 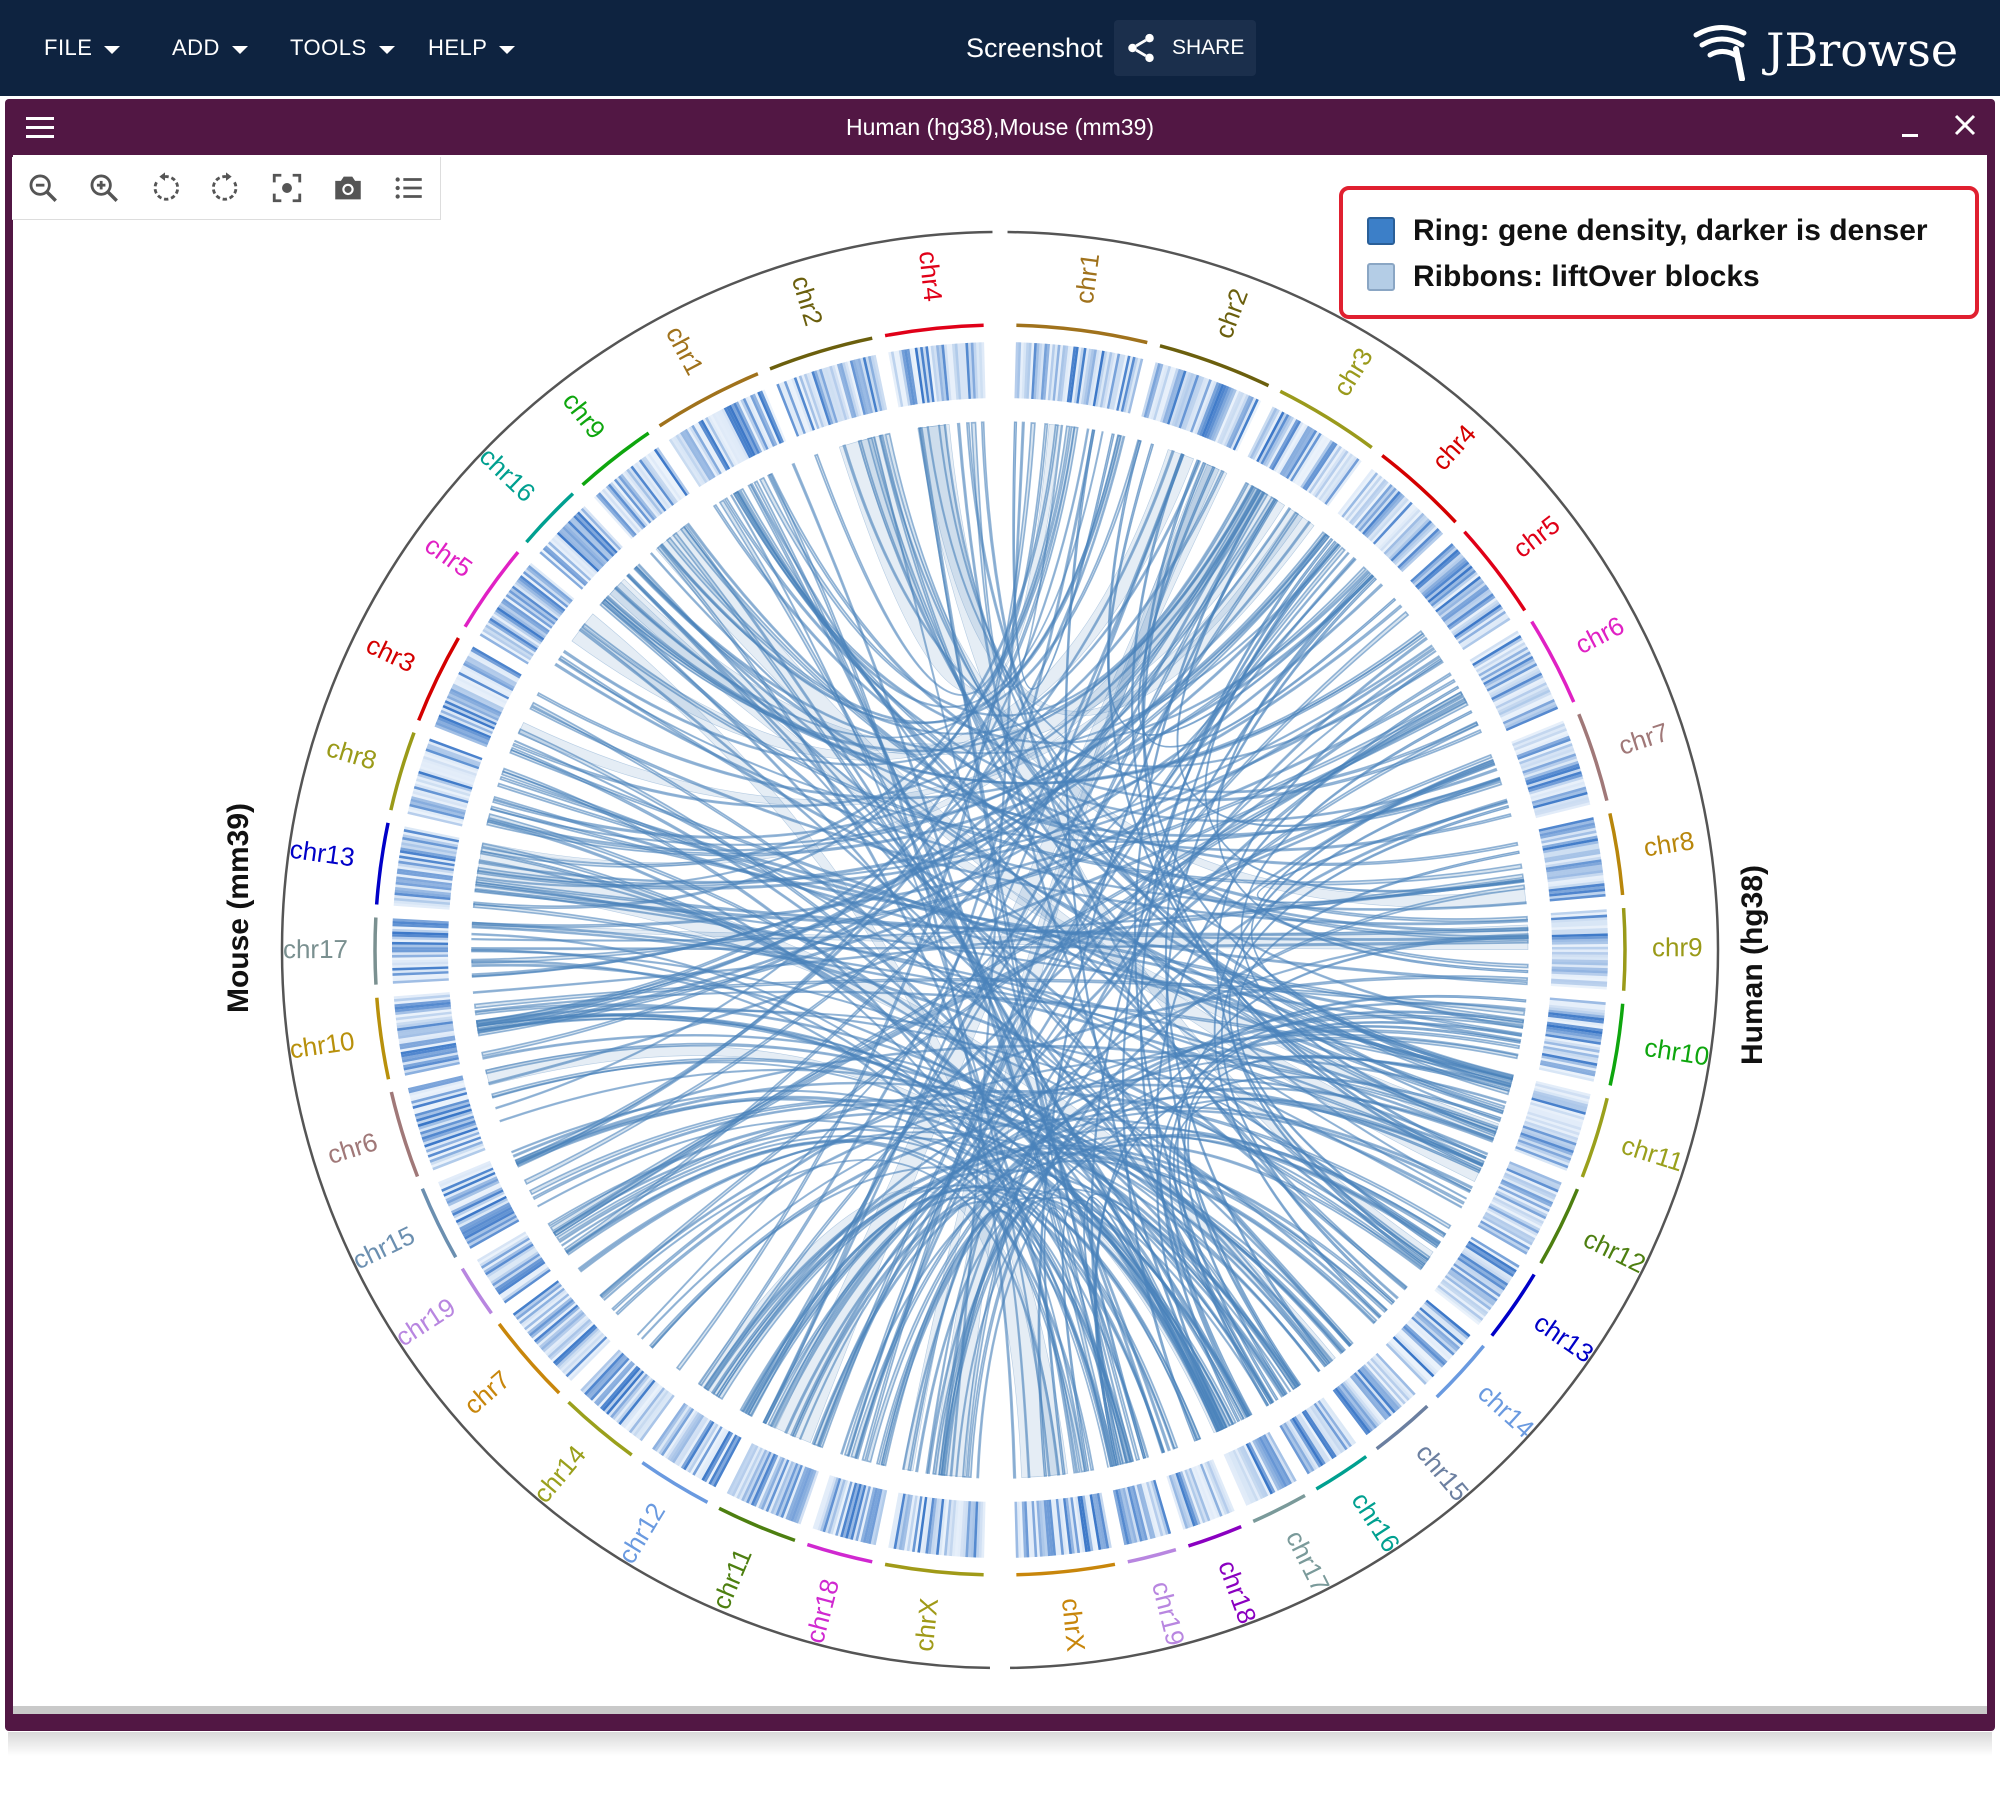 I want to click on menu-add: ADD, so click(x=210, y=48).